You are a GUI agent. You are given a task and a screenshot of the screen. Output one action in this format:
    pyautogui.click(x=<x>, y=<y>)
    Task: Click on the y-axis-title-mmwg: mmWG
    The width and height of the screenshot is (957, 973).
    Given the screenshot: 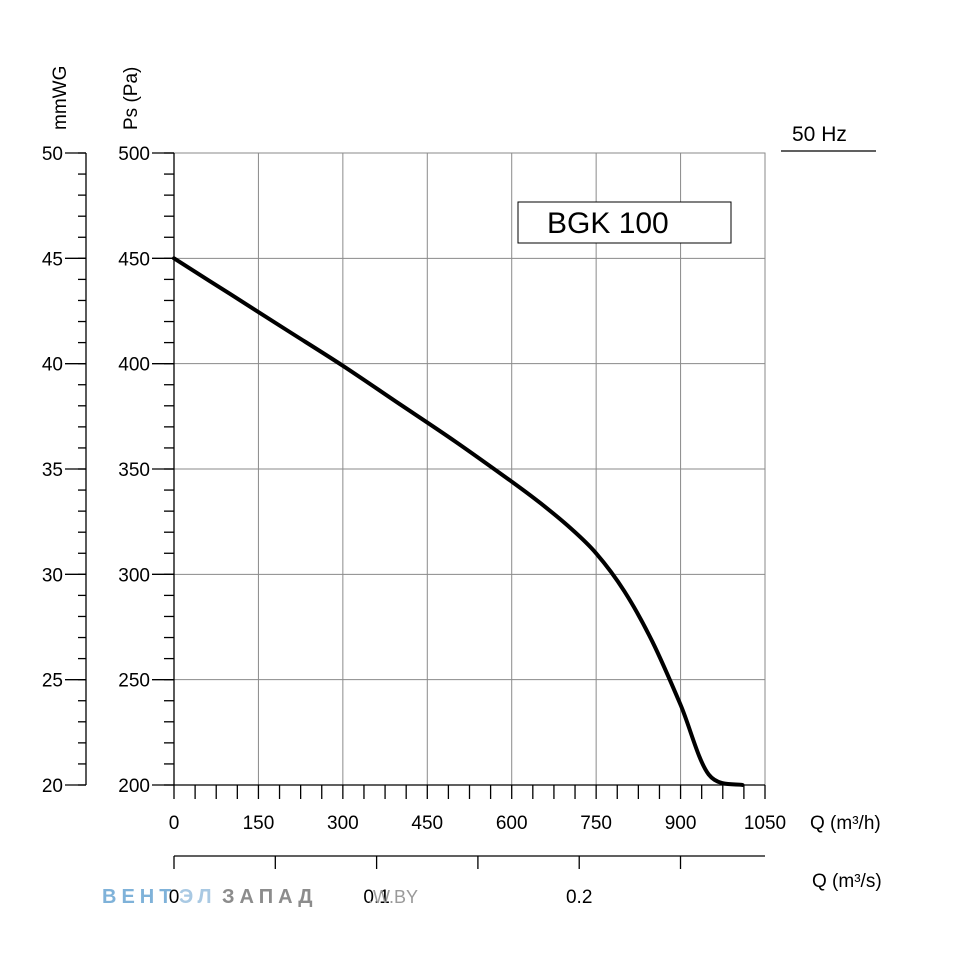 What is the action you would take?
    pyautogui.click(x=60, y=98)
    